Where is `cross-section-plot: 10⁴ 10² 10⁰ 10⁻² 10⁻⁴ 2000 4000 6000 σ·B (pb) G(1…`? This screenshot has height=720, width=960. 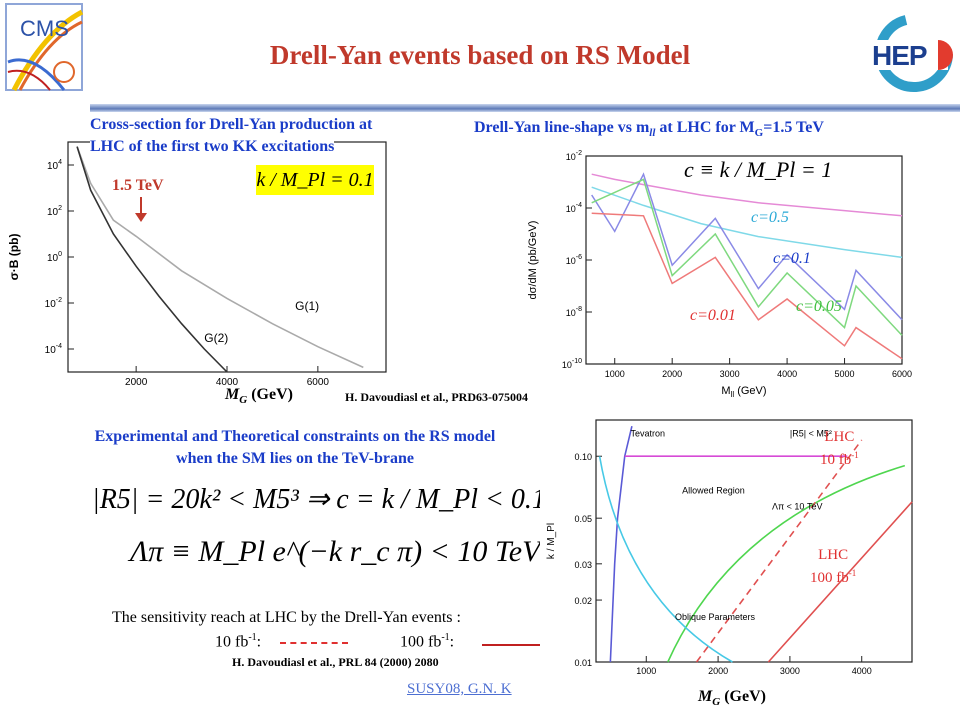
cross-section-plot: 10⁴ 10² 10⁰ 10⁻² 10⁻⁴ 2000 4000 6000 σ·B (pb) G(1… is located at coordinates (197, 264).